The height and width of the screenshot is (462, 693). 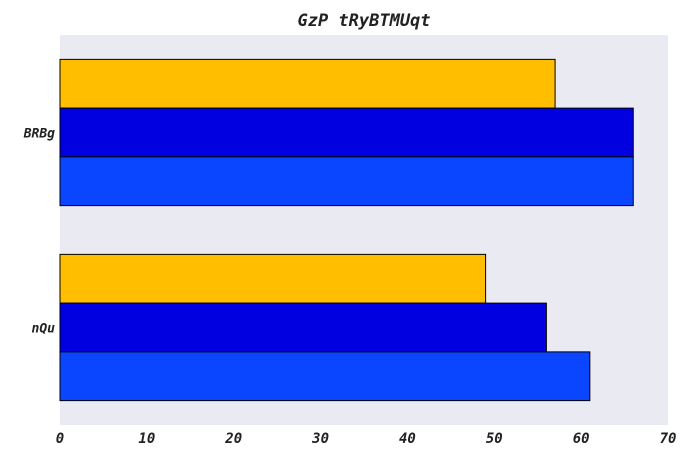 What do you see at coordinates (581, 439) in the screenshot?
I see `x-tick-60: 60` at bounding box center [581, 439].